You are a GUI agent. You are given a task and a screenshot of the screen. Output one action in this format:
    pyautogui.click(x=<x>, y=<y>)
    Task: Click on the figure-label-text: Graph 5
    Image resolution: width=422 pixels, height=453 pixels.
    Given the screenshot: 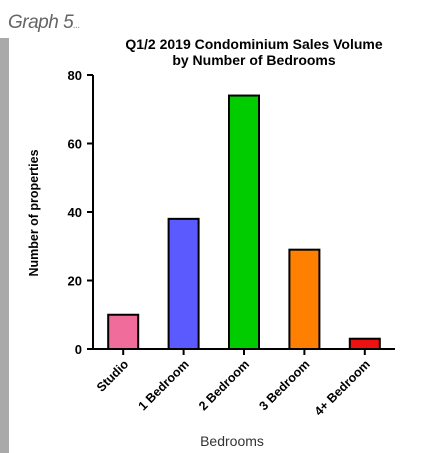 What is the action you would take?
    pyautogui.click(x=41, y=22)
    